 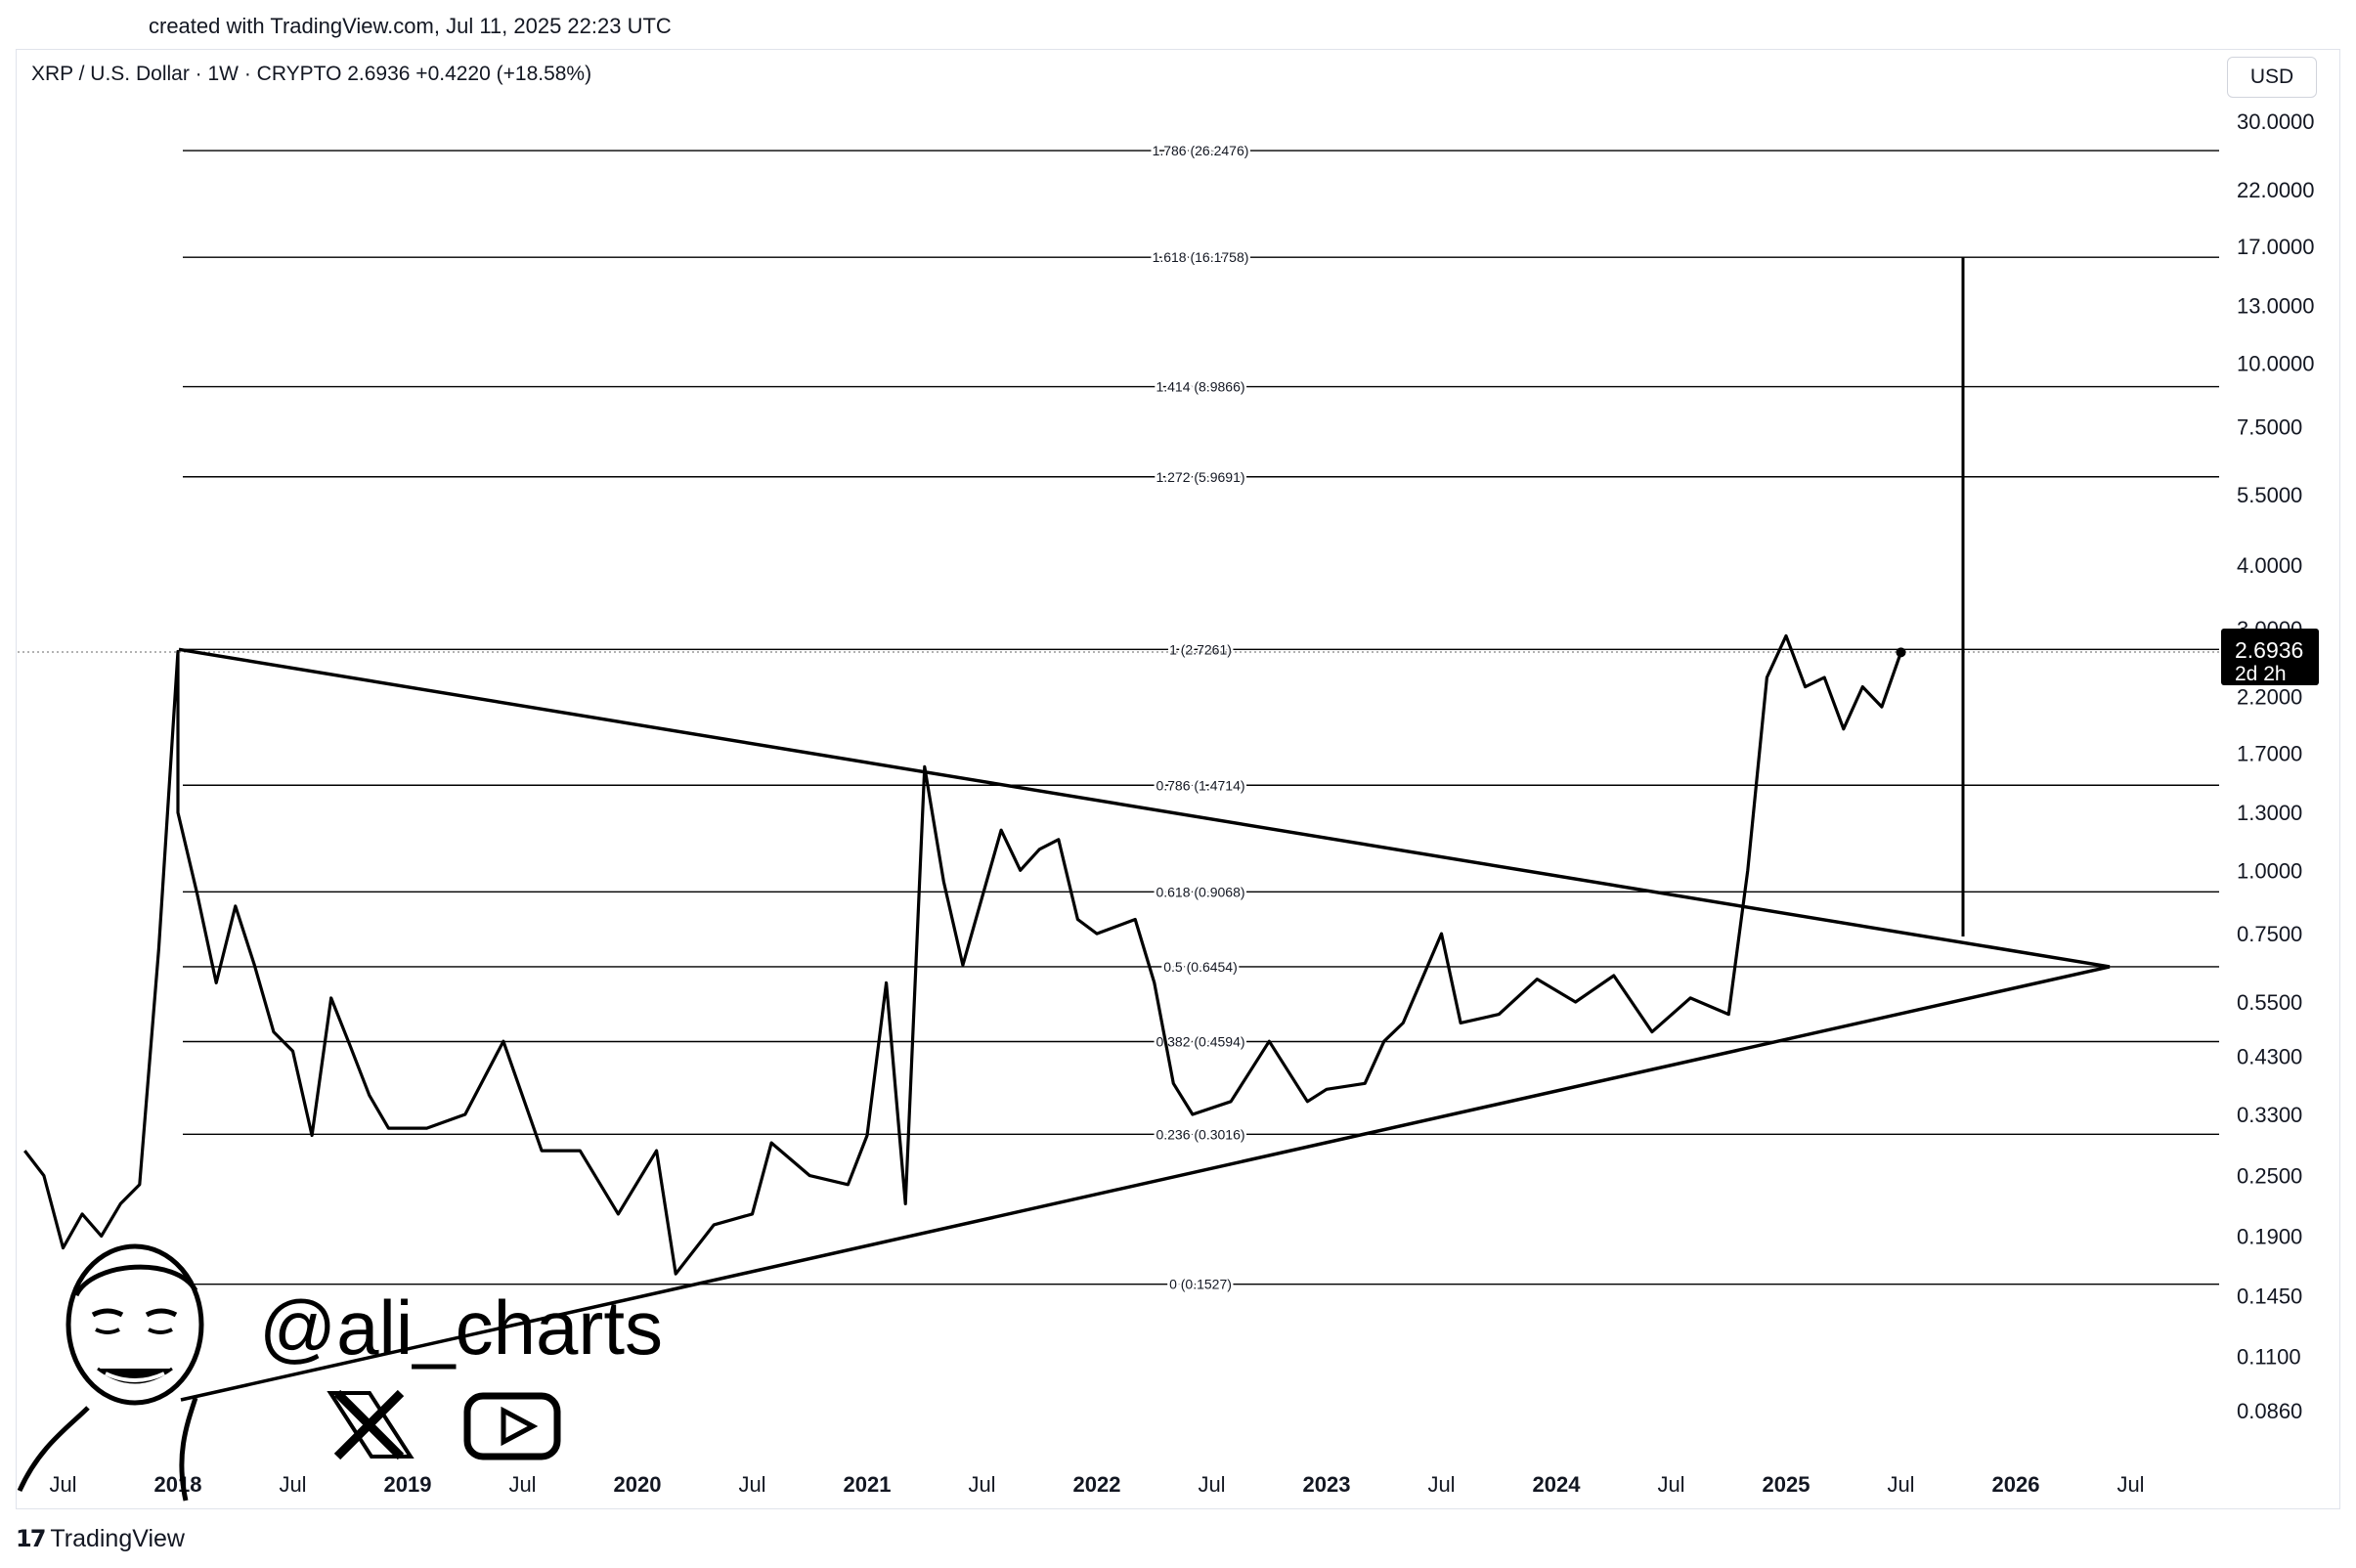 What do you see at coordinates (2269, 427) in the screenshot?
I see `y-axis-tick-label: 7.5000` at bounding box center [2269, 427].